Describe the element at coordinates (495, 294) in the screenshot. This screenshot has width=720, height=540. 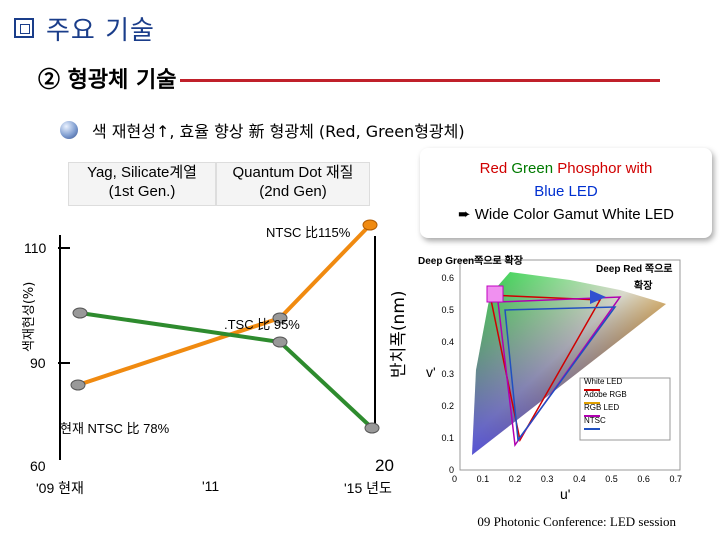
I see `green-target-marker` at that location.